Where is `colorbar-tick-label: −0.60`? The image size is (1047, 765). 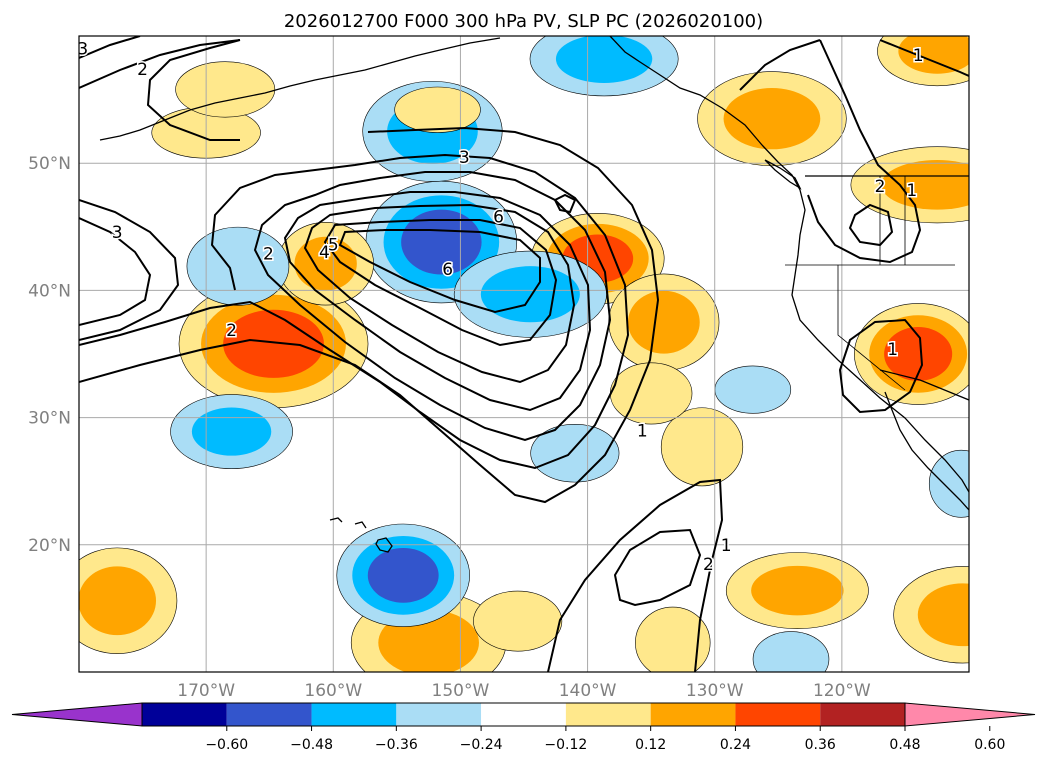 colorbar-tick-label: −0.60 is located at coordinates (226, 745).